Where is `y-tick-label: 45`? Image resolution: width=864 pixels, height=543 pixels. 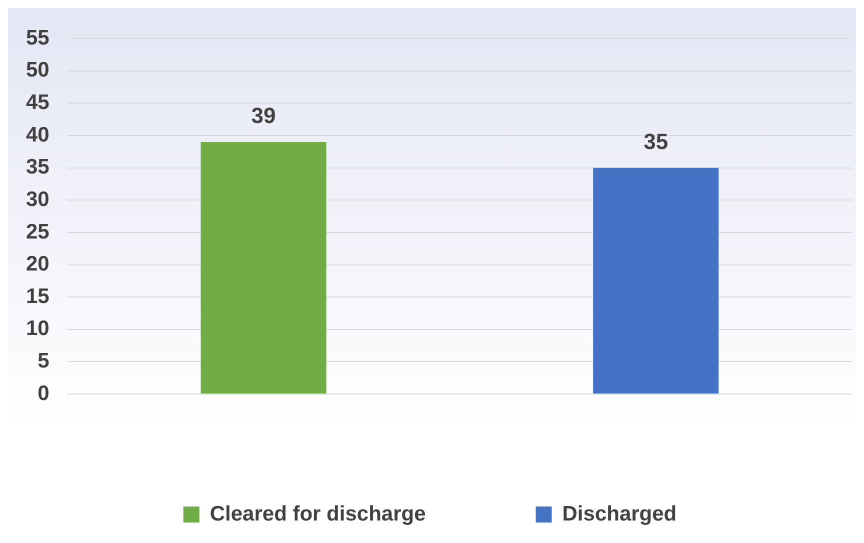 y-tick-label: 45 is located at coordinates (38, 102).